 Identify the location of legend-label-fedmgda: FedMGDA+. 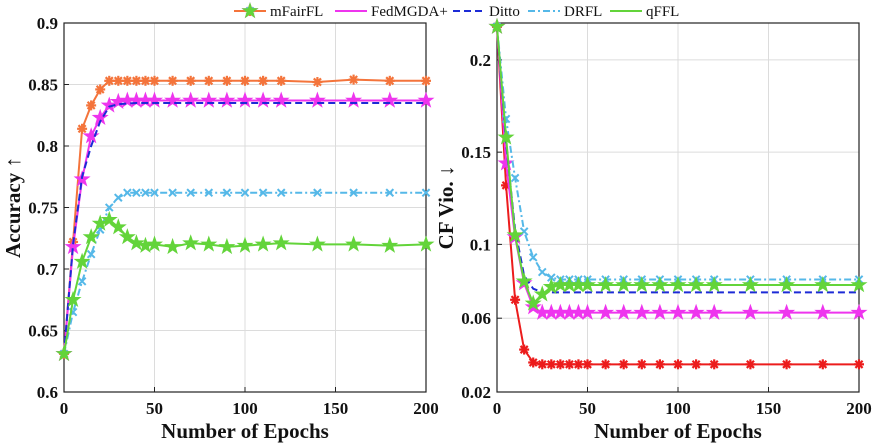
(409, 12).